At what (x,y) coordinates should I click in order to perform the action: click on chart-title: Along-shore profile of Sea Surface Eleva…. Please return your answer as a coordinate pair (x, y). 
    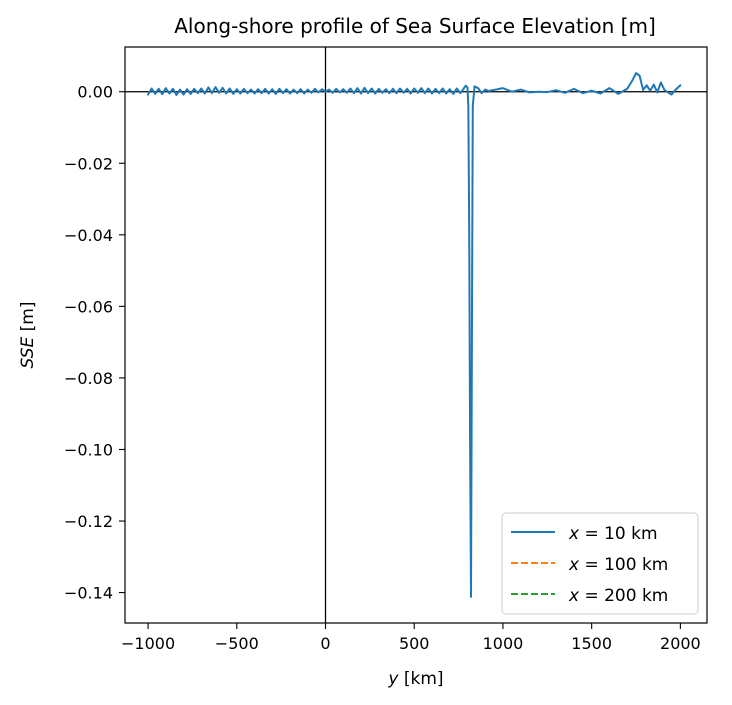
    Looking at the image, I should click on (415, 26).